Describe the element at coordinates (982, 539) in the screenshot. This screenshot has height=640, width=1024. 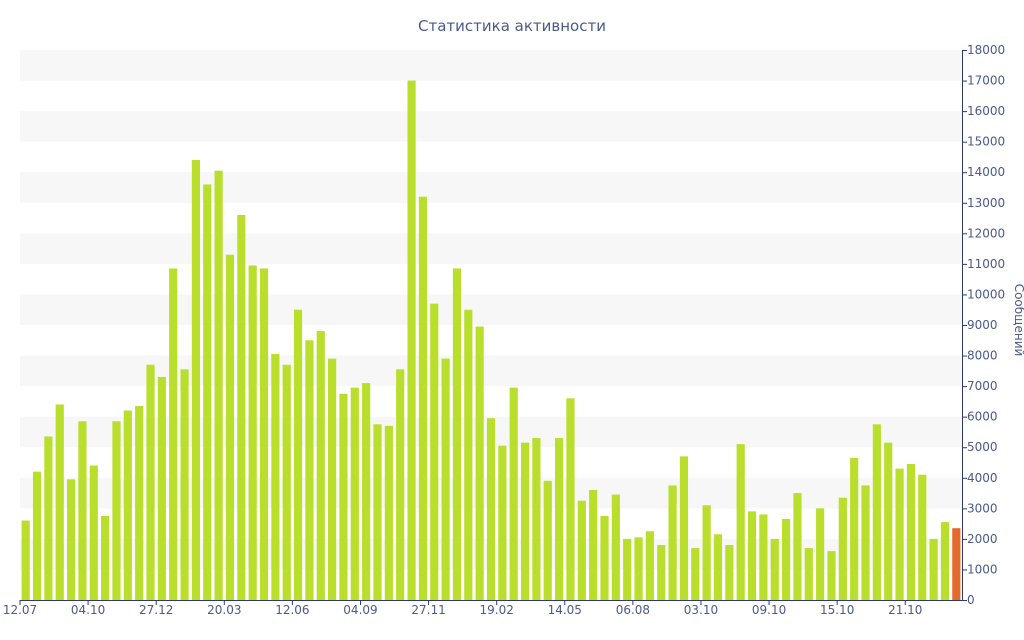
I see `y-tick-label: 2000` at that location.